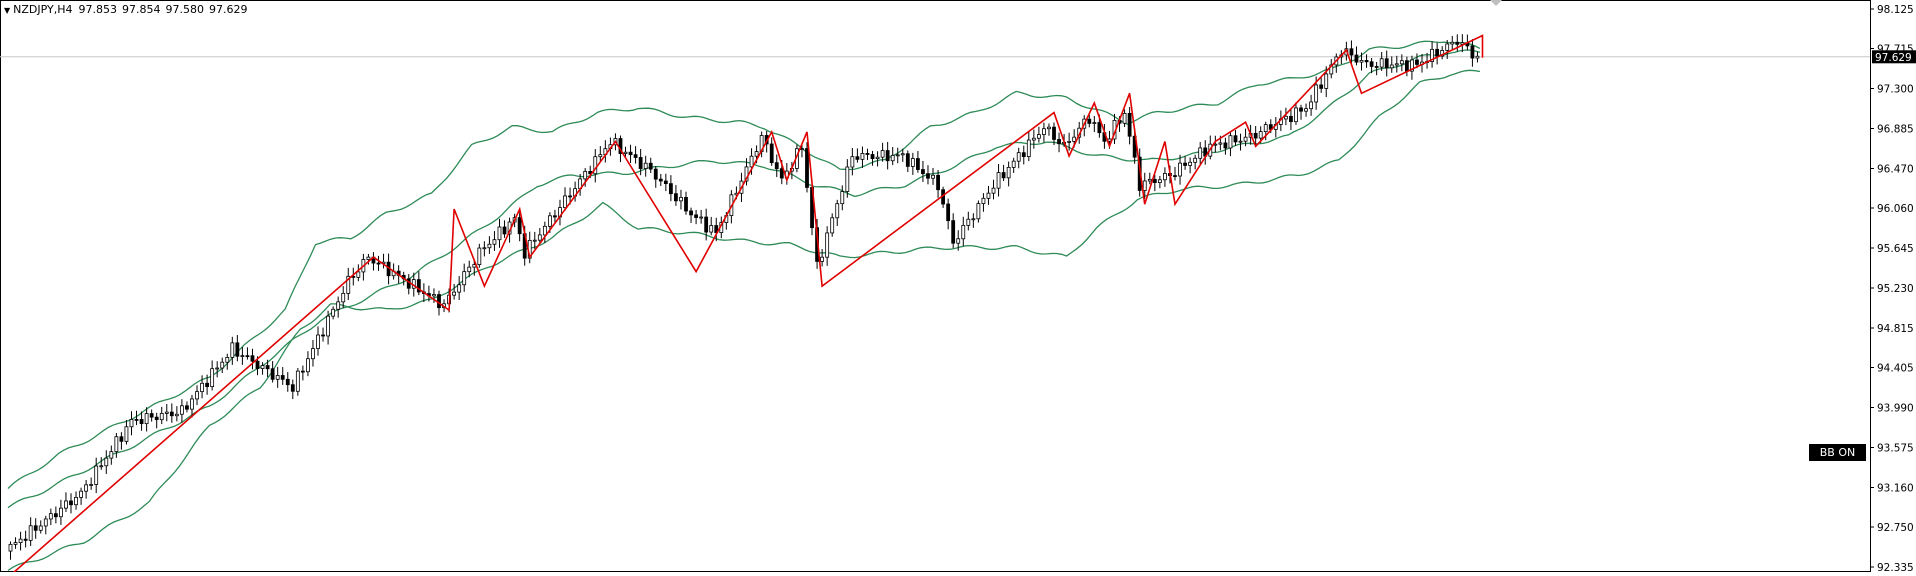 This screenshot has width=1916, height=576. I want to click on close-value: 97.629, so click(228, 9).